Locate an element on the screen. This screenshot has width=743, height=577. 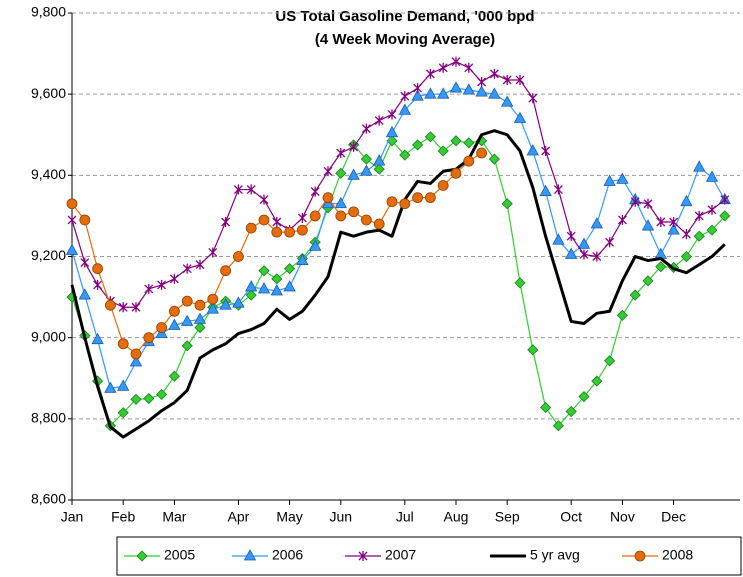
y-tick-label: 9,000 is located at coordinates (48, 336).